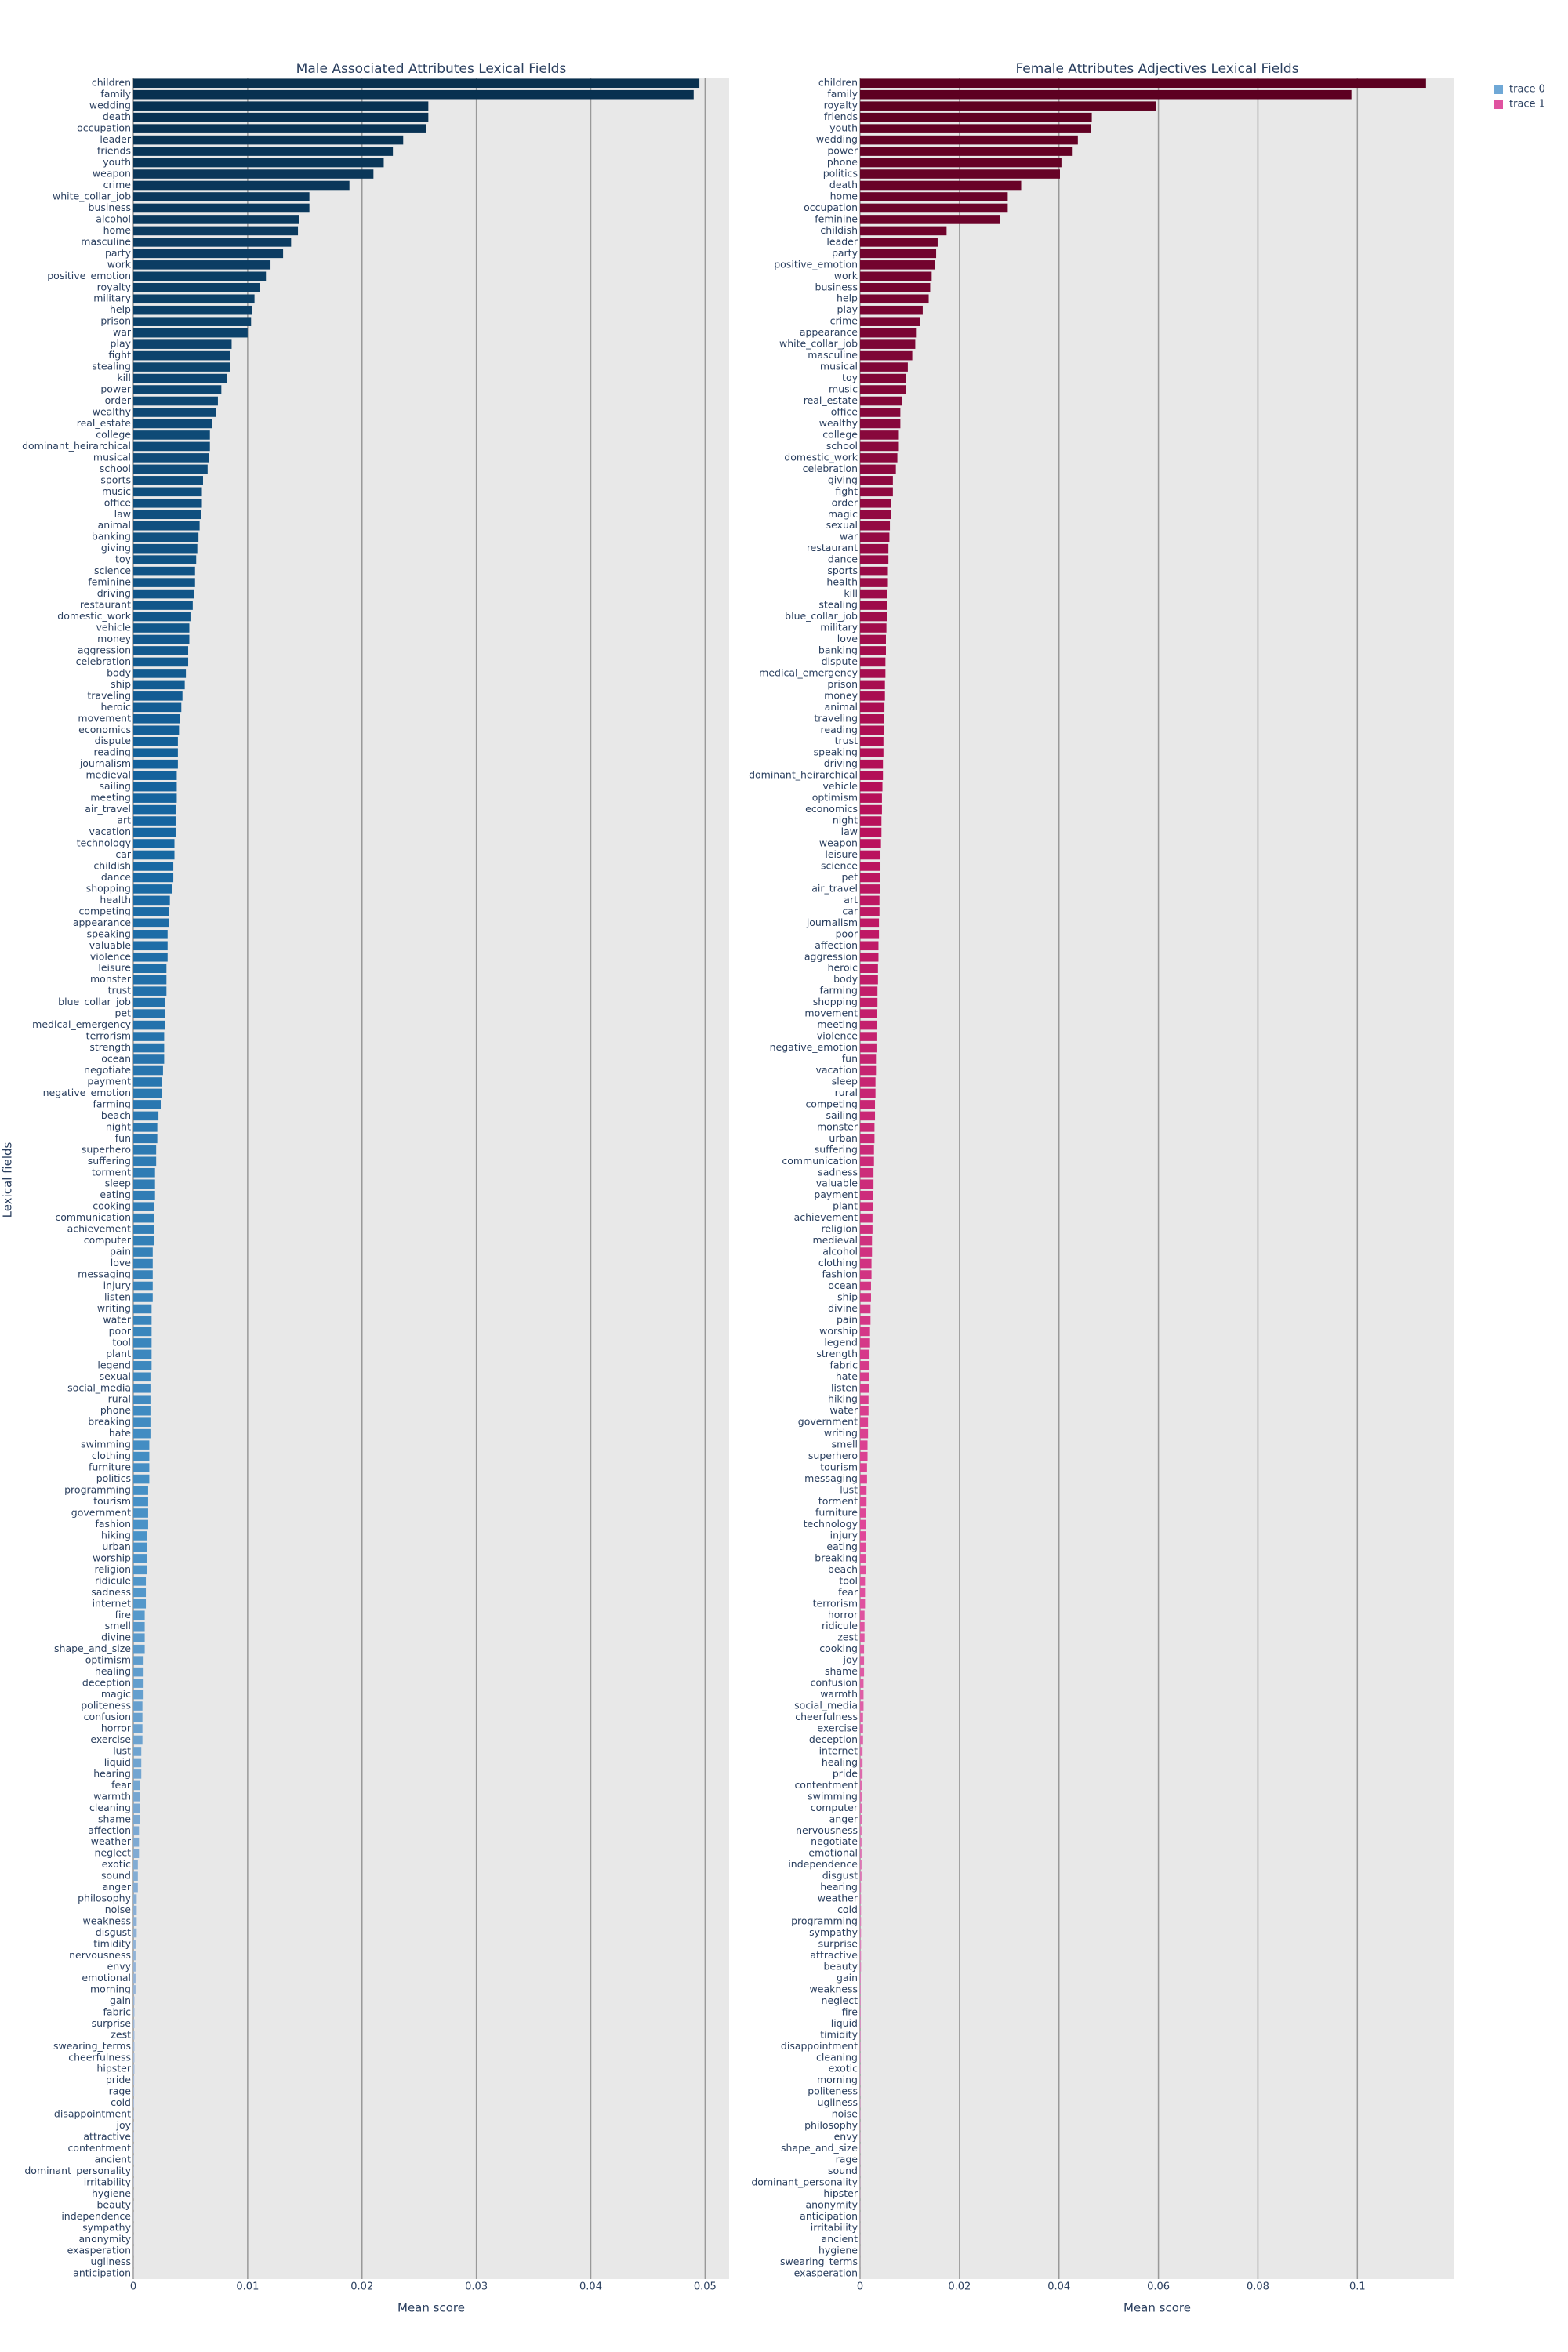 The image size is (1568, 2352). I want to click on y-tick-label: trust, so click(119, 990).